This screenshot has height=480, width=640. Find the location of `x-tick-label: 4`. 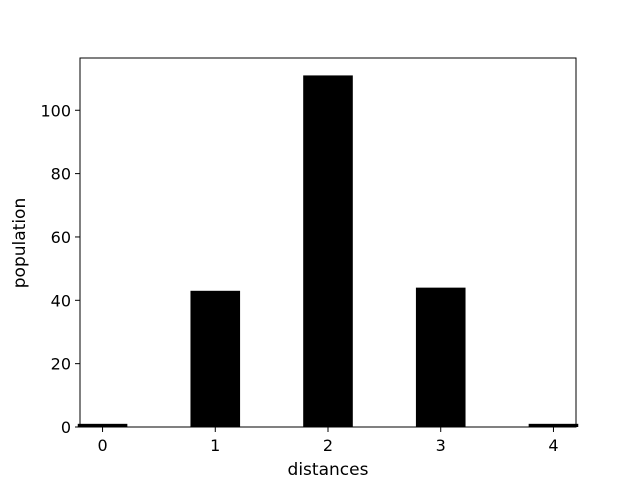

x-tick-label: 4 is located at coordinates (553, 445).